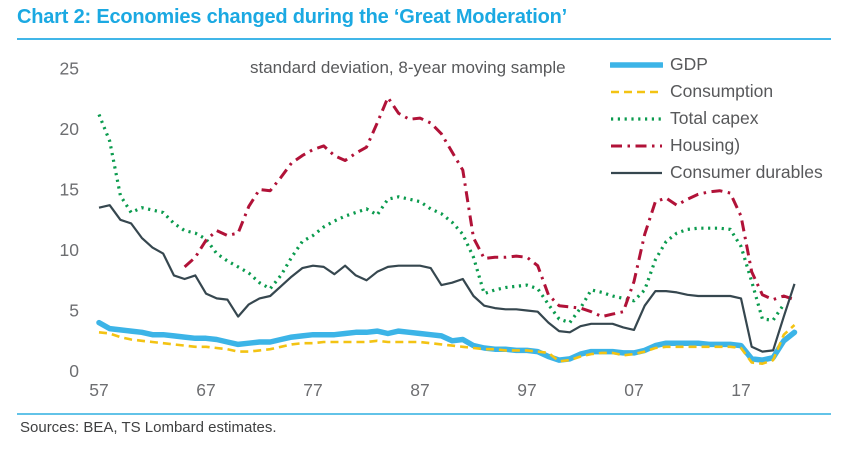 This screenshot has height=456, width=848. Describe the element at coordinates (148, 427) in the screenshot. I see `sources-note: Sources: BEA, TS Lombard estimates.` at that location.